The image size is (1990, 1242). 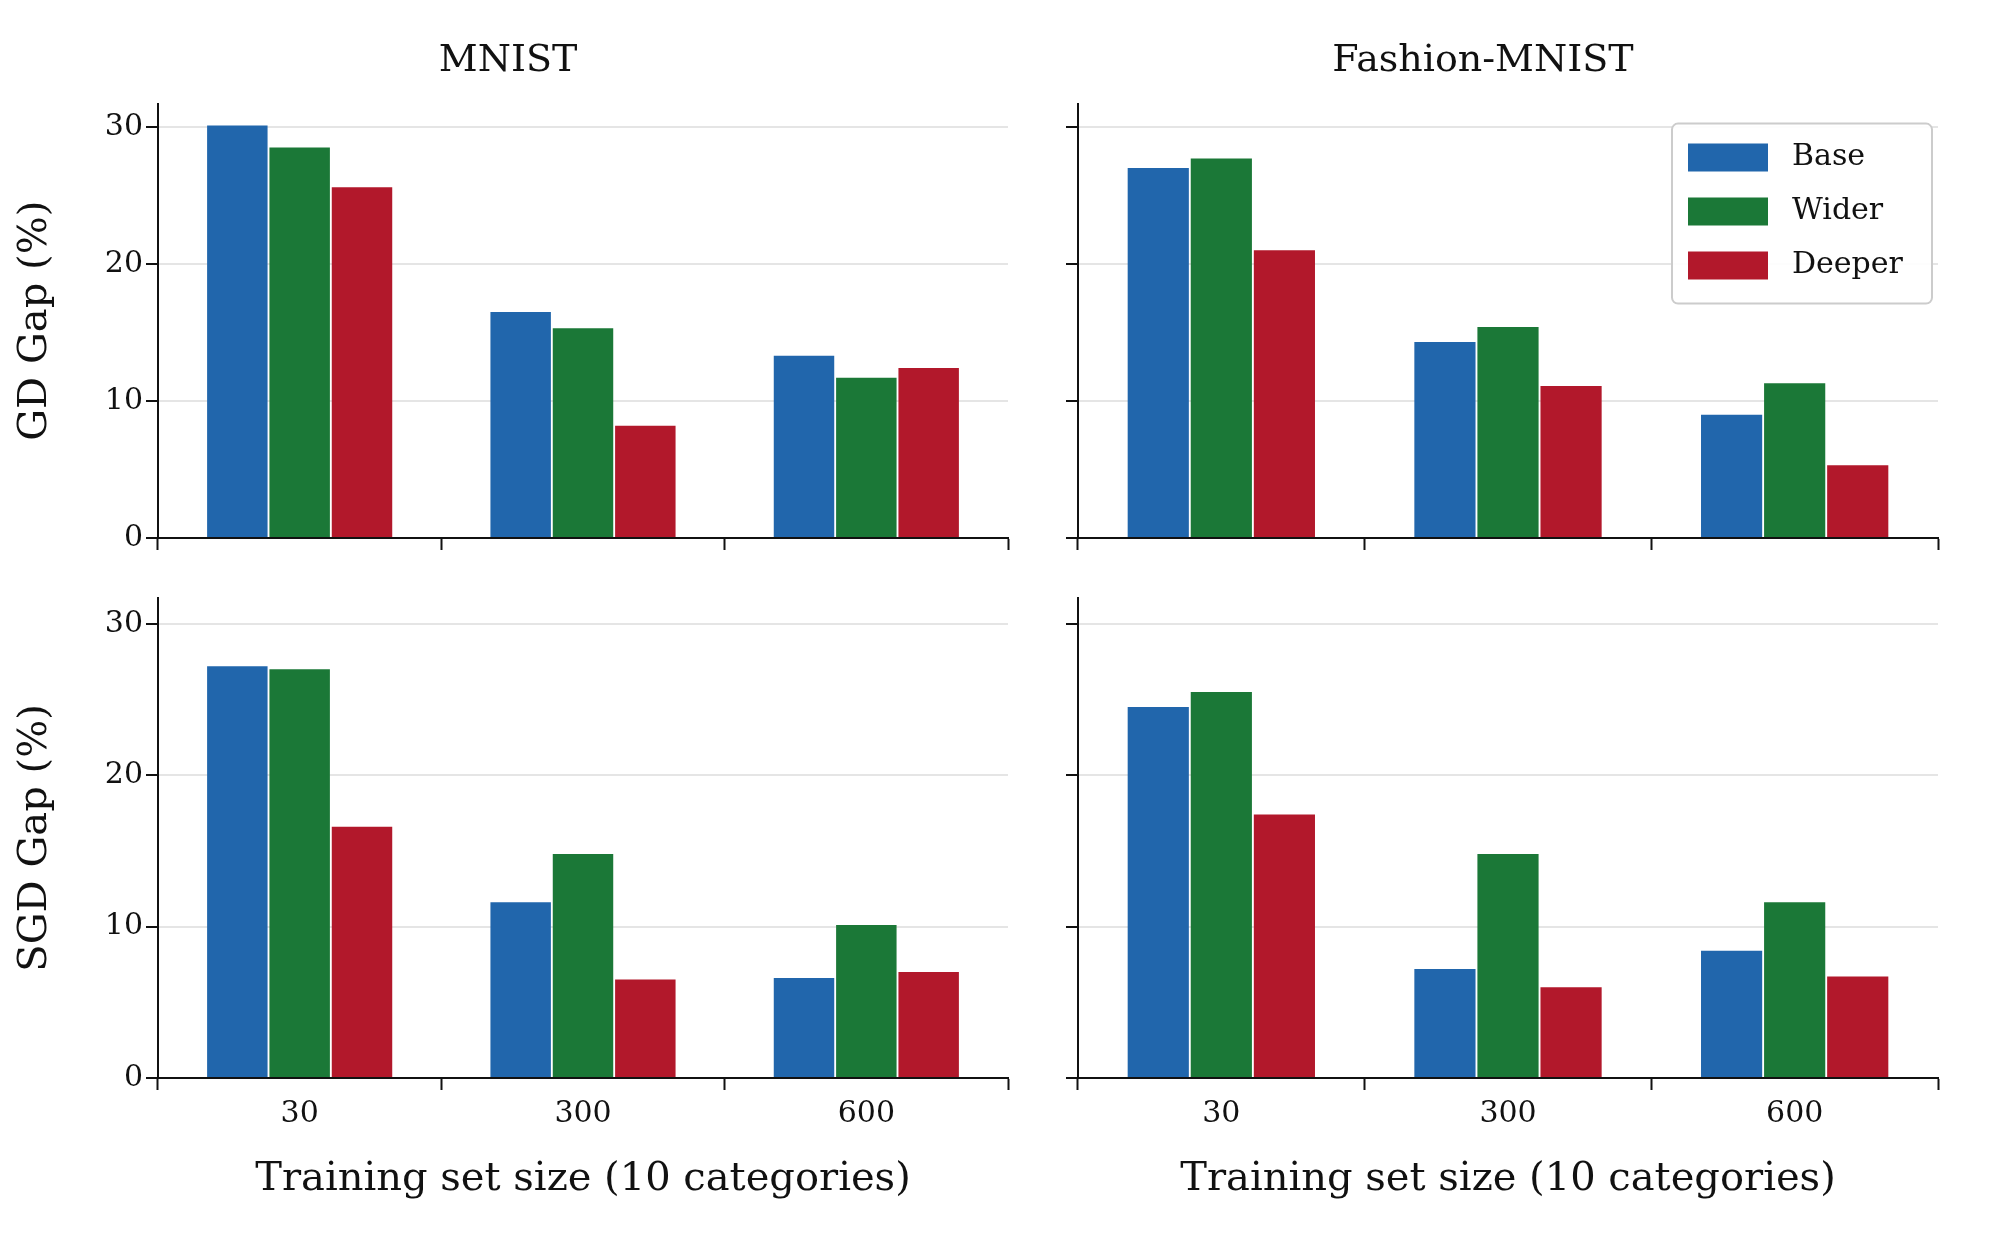 What do you see at coordinates (1838, 209) in the screenshot?
I see `legend-label: Wider` at bounding box center [1838, 209].